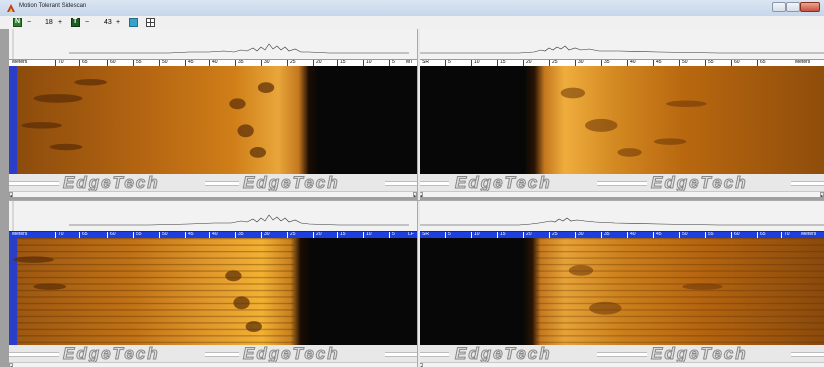 This screenshot has height=367, width=824. What do you see at coordinates (411, 234) in the screenshot?
I see `ruler-label: LF` at bounding box center [411, 234].